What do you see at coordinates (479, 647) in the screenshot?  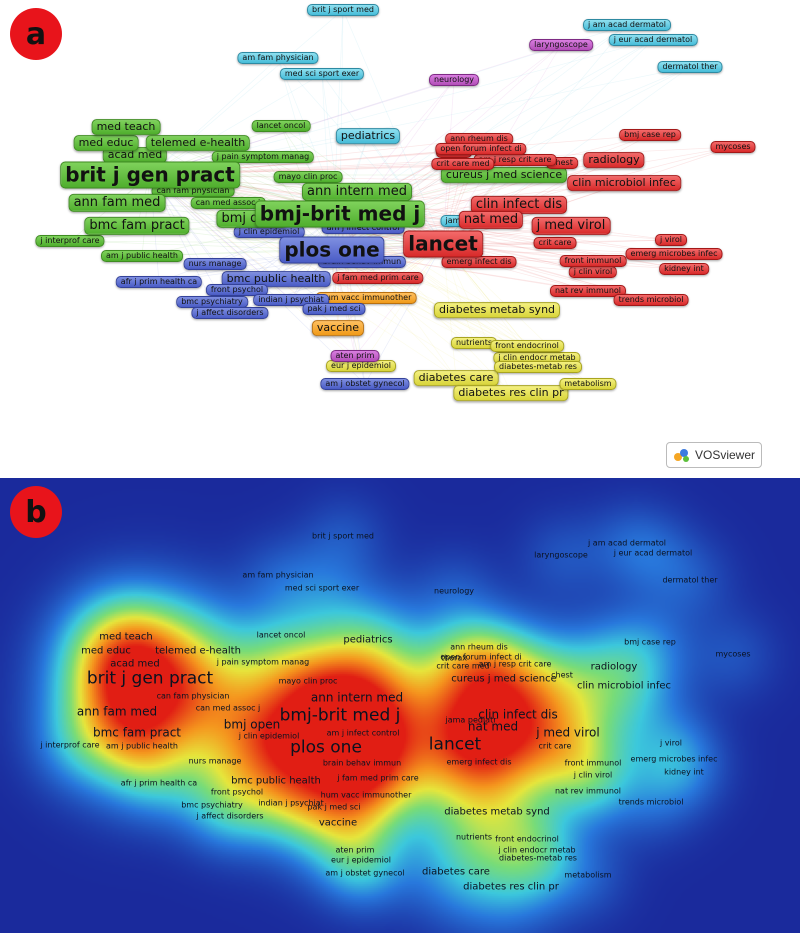 I see `density-label: ann rheum dis` at bounding box center [479, 647].